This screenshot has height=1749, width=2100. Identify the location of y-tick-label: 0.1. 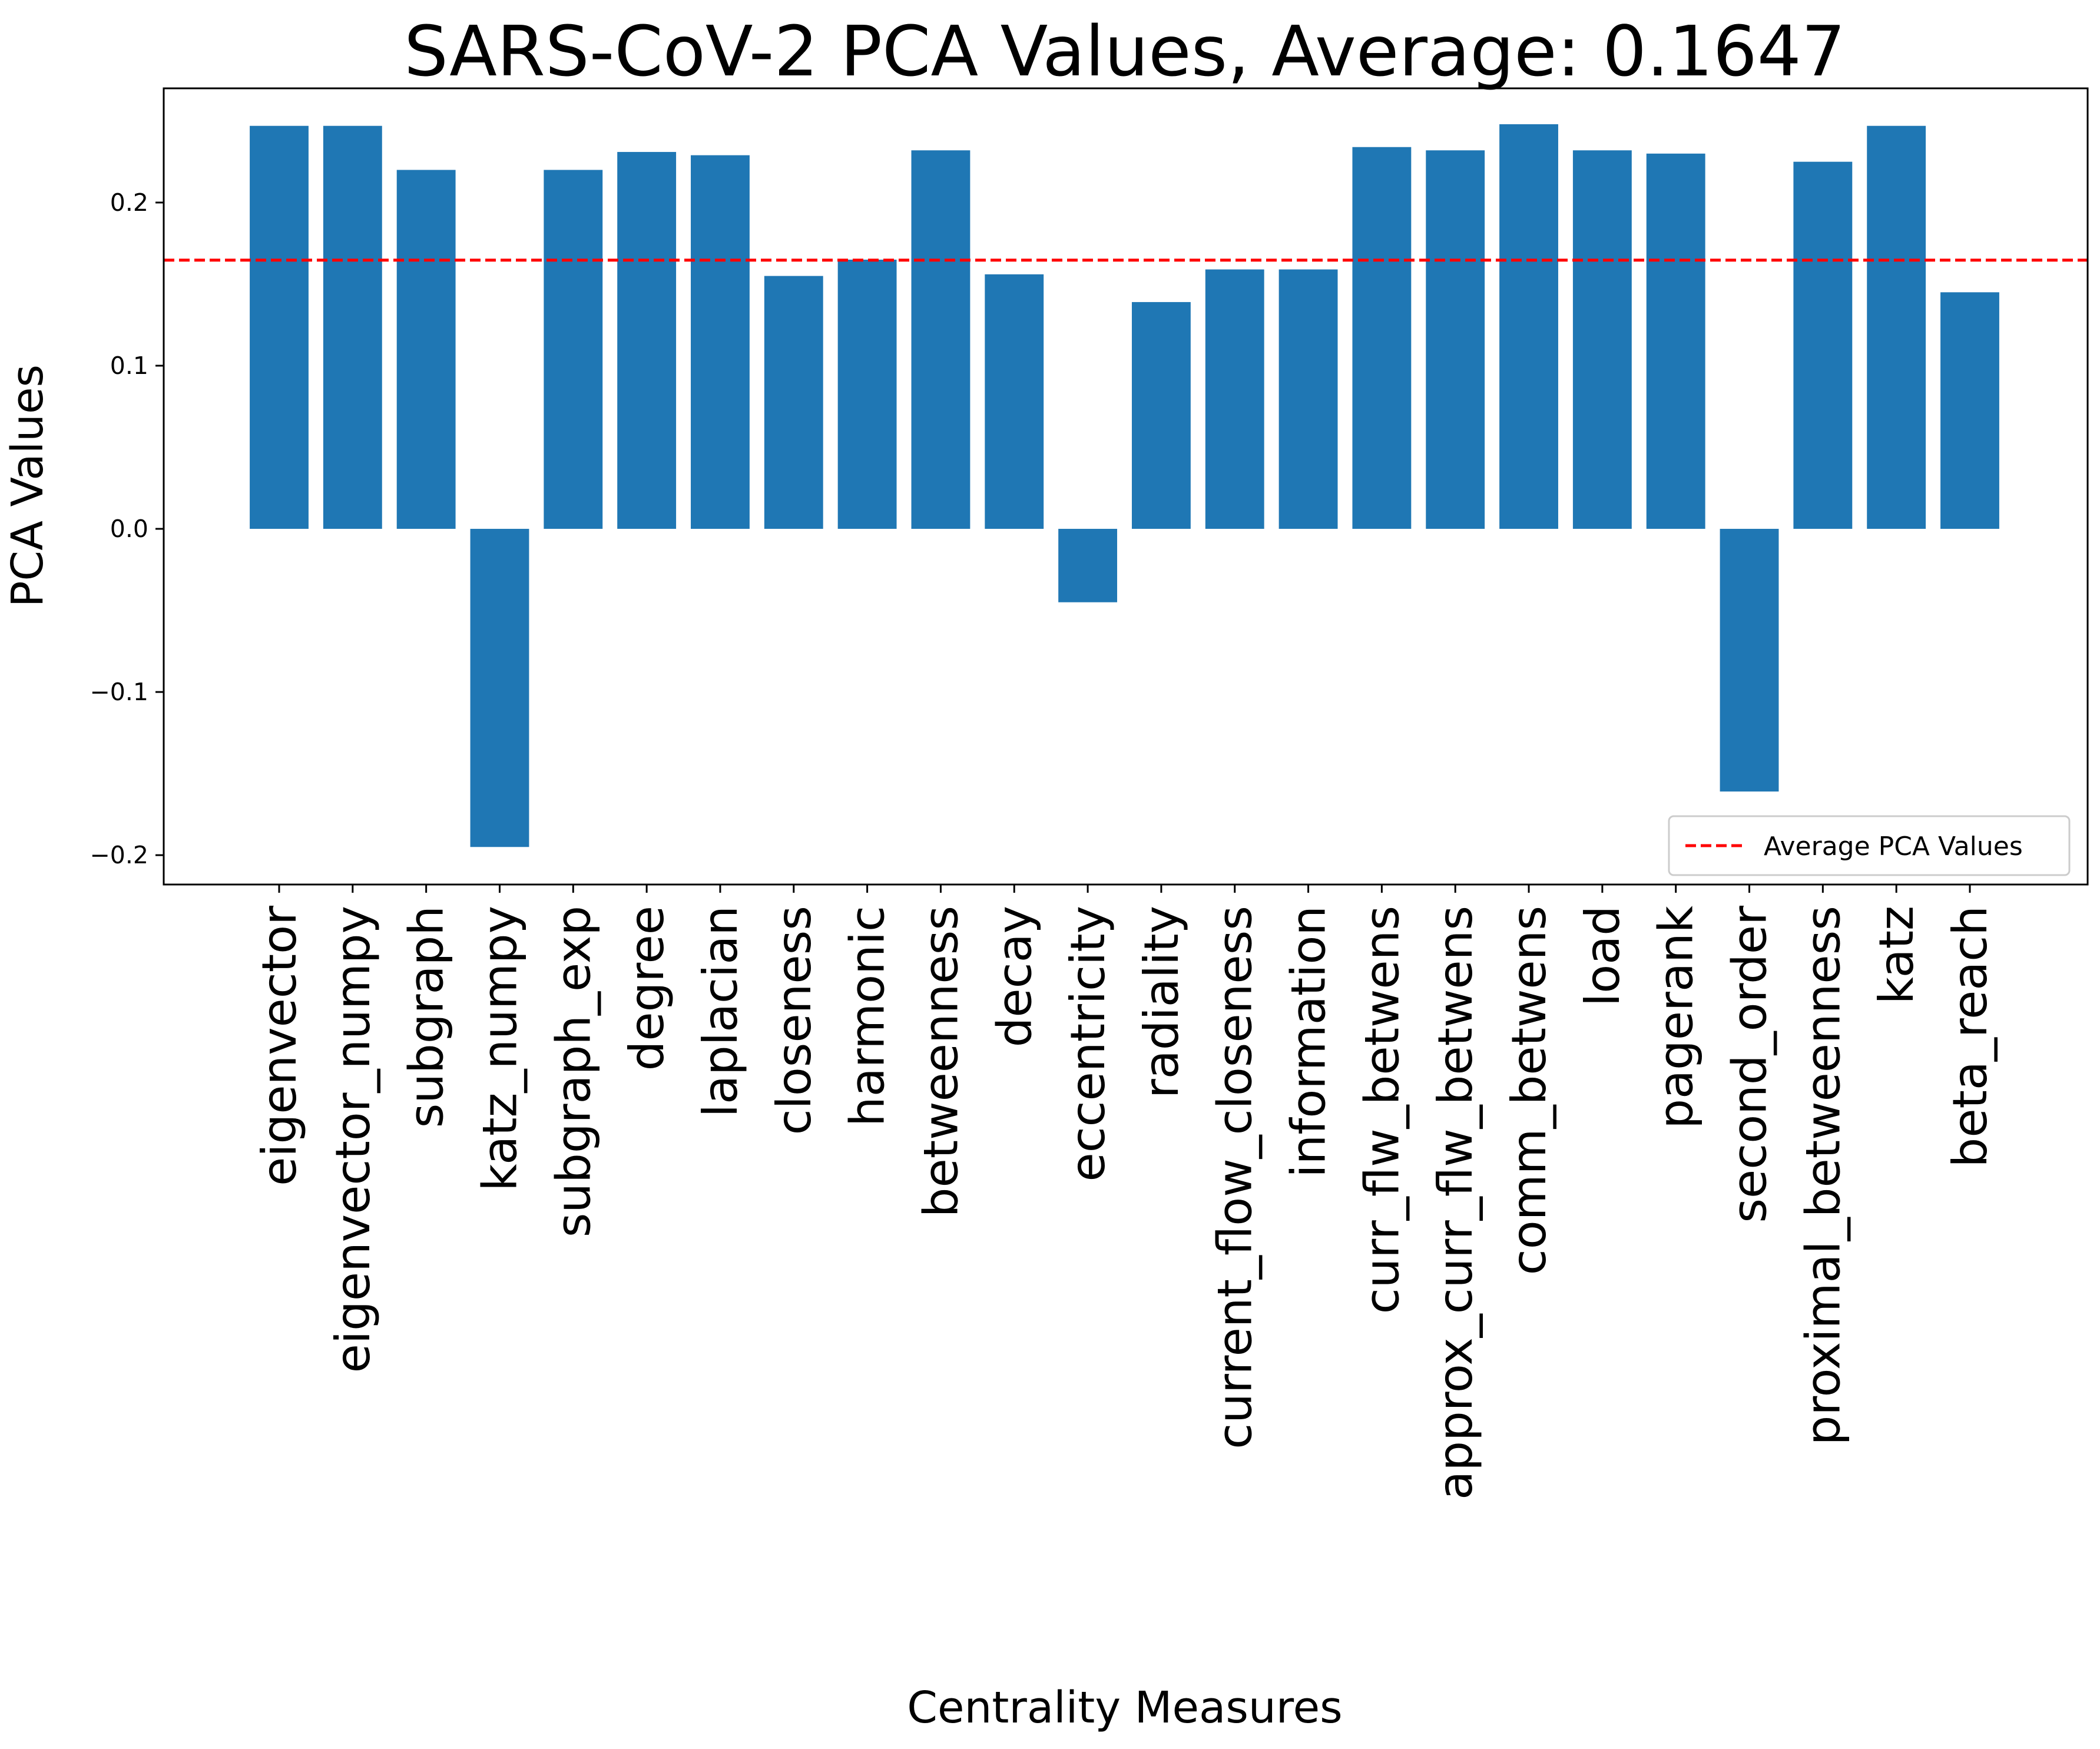
(129, 366).